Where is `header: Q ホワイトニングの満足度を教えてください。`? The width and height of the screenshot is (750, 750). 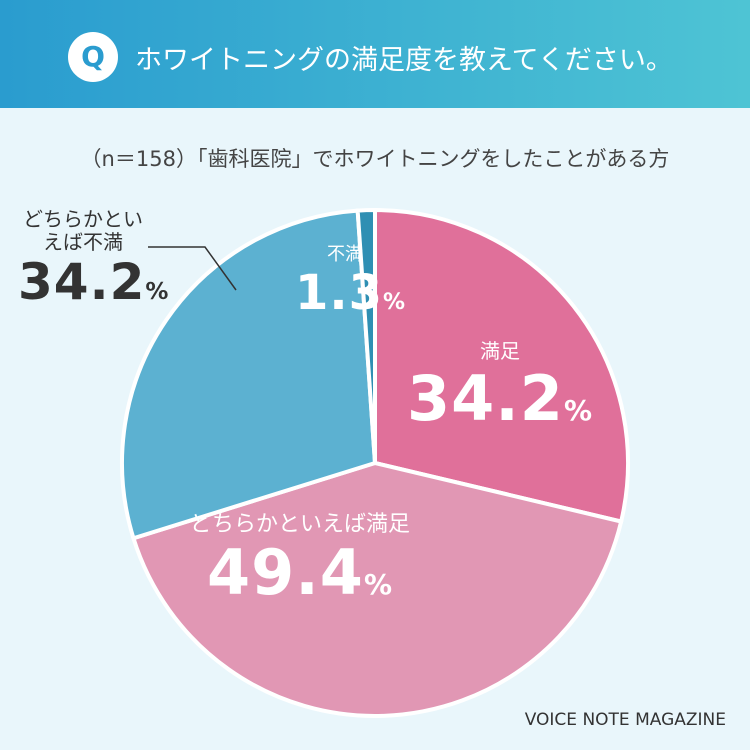
header: Q ホワイトニングの満足度を教えてください。 is located at coordinates (375, 54).